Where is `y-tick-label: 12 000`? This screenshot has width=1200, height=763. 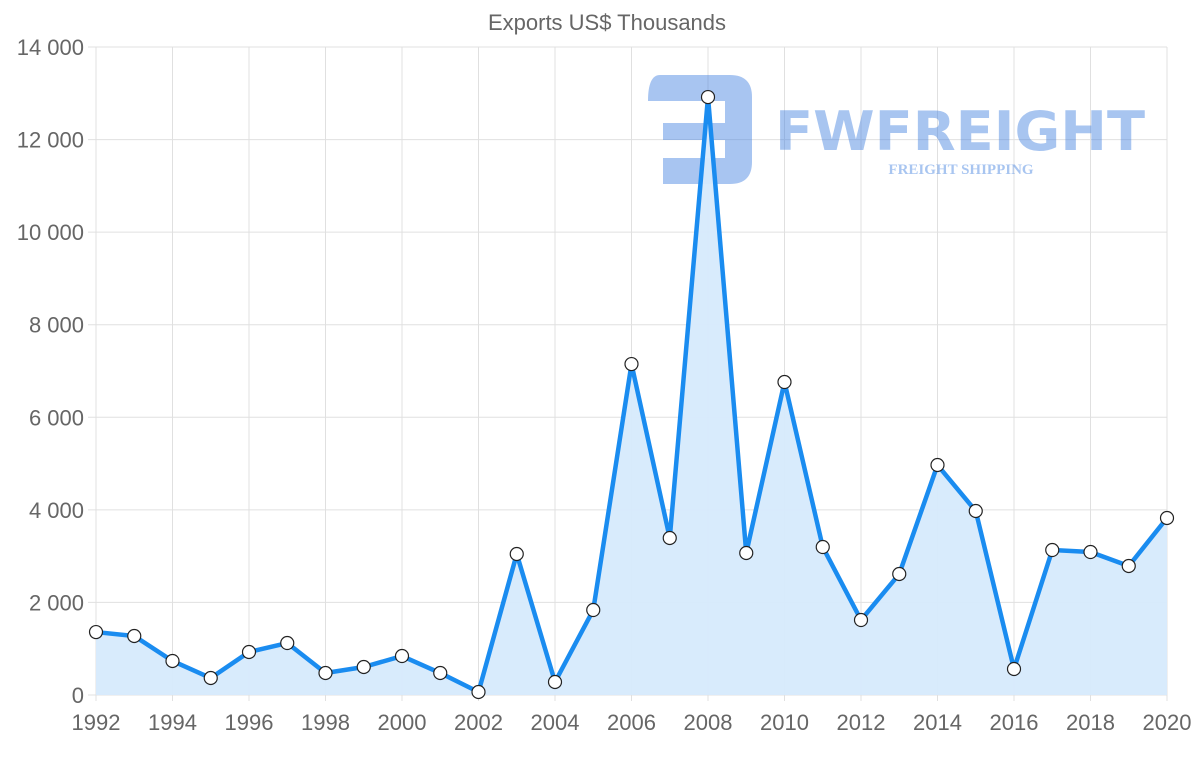 y-tick-label: 12 000 is located at coordinates (50, 140).